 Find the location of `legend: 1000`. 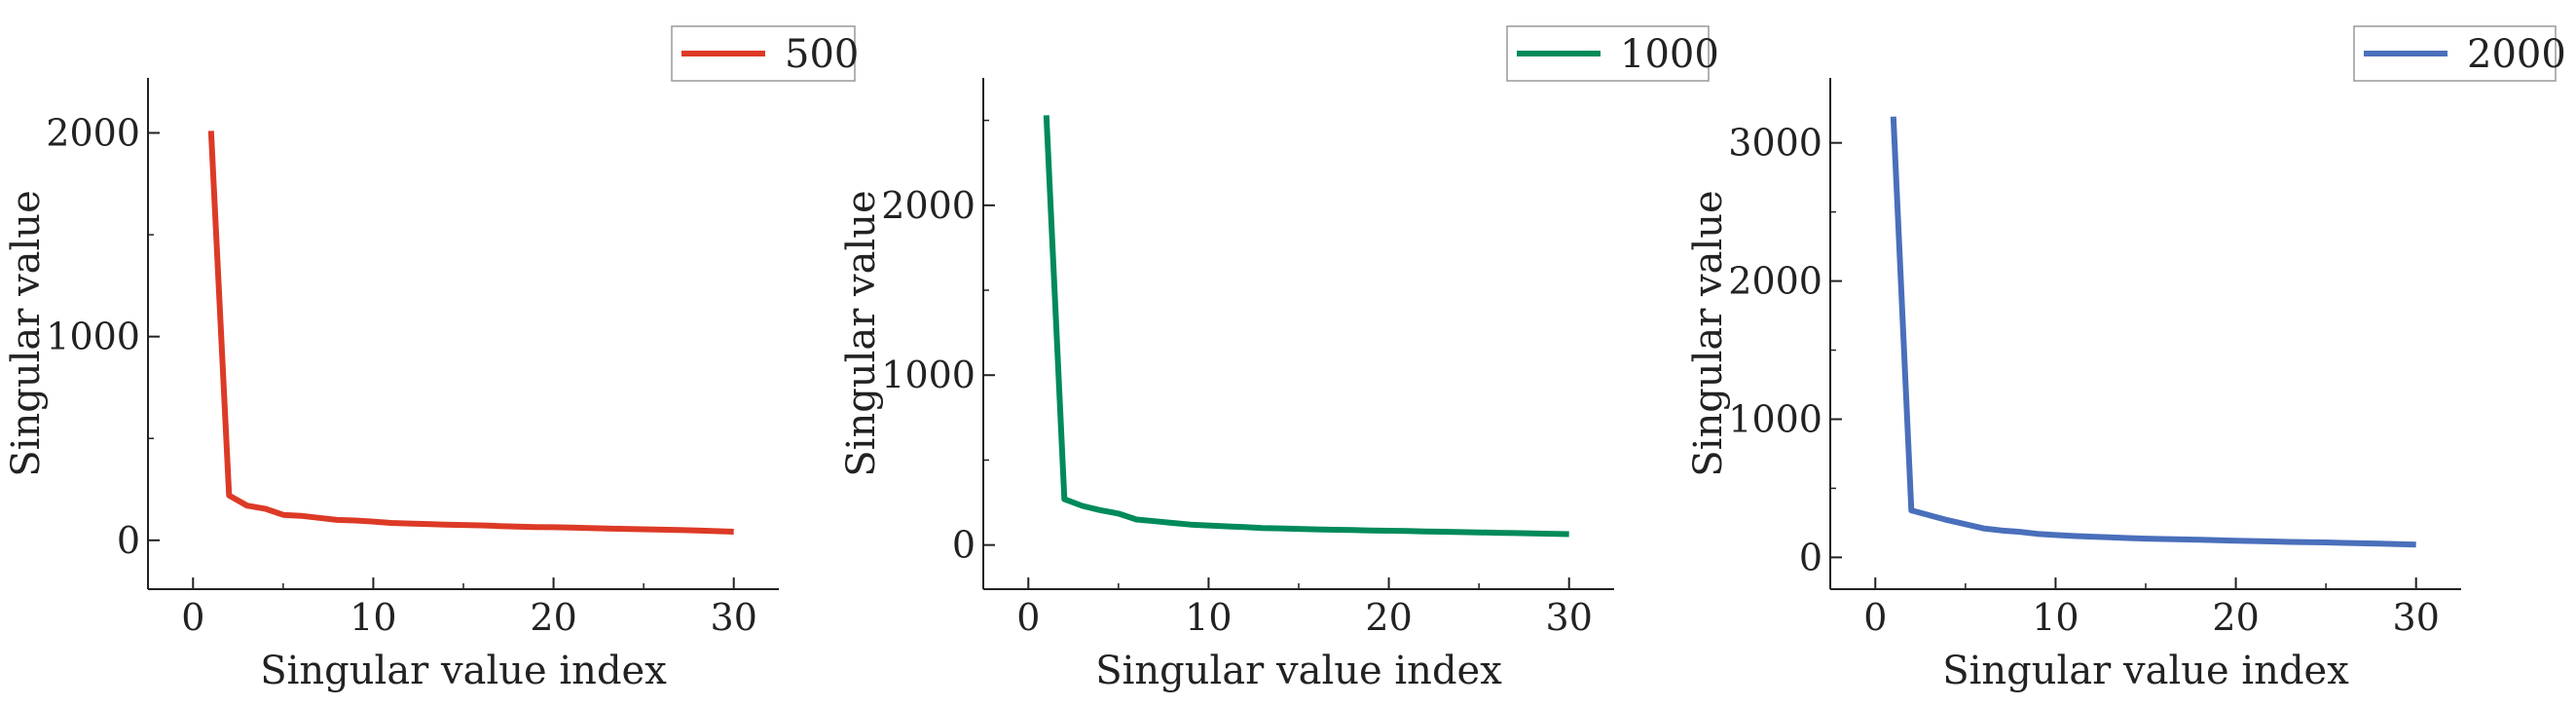

legend: 1000 is located at coordinates (1612, 53).